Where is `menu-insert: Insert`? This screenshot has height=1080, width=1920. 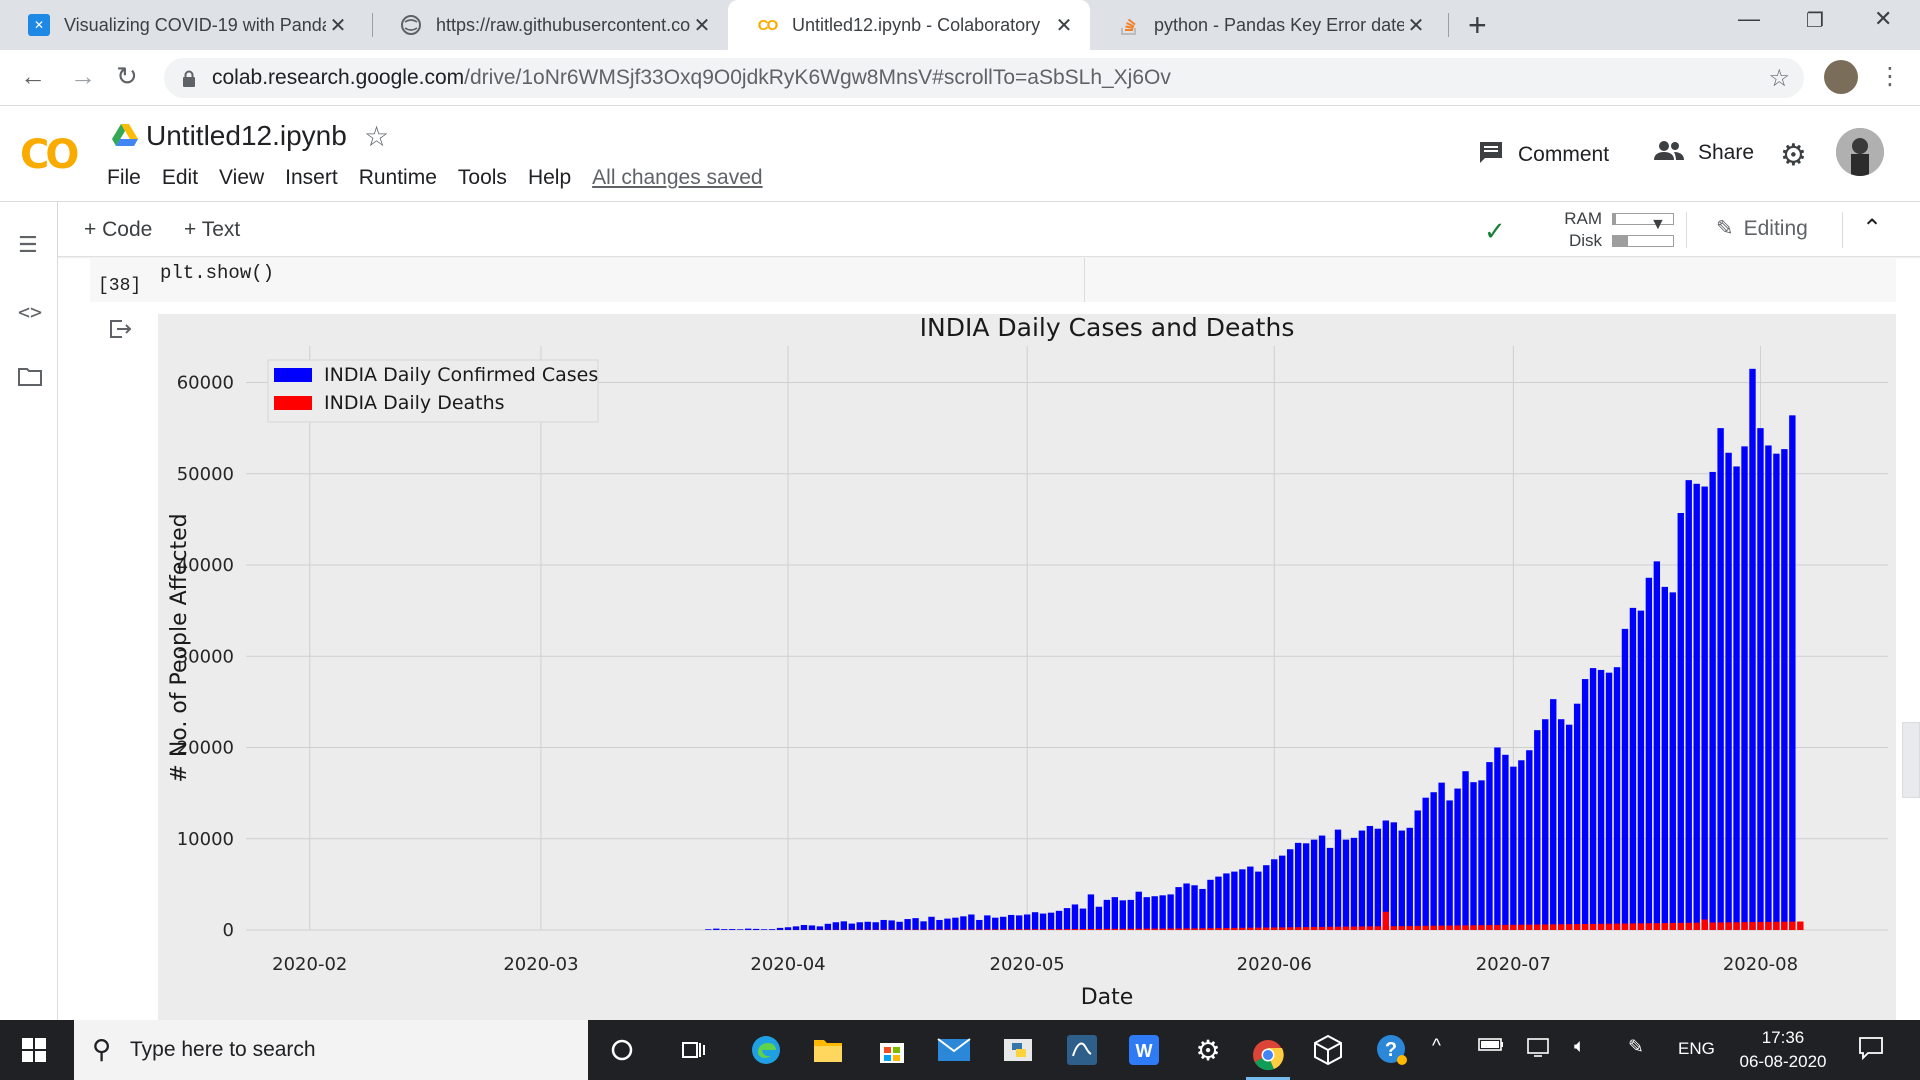 menu-insert: Insert is located at coordinates (311, 177).